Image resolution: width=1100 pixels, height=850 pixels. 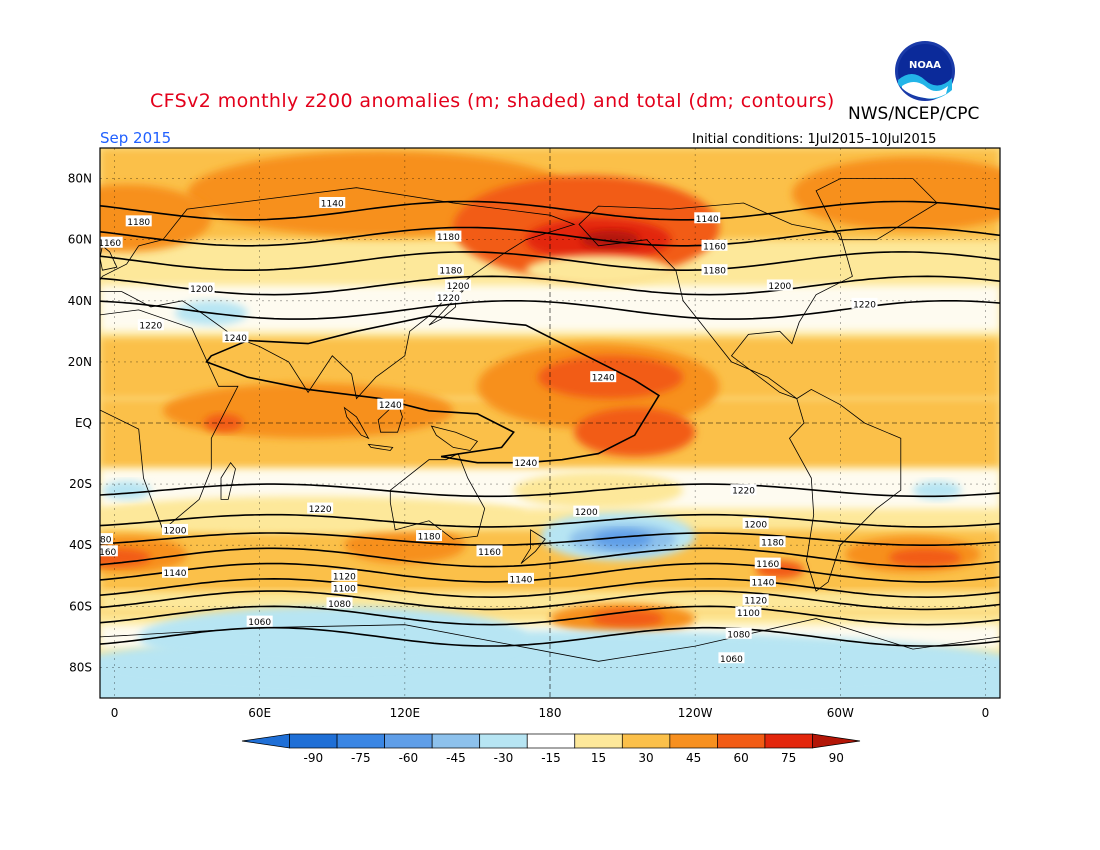 I want to click on colorbar-label: -15, so click(x=551, y=758).